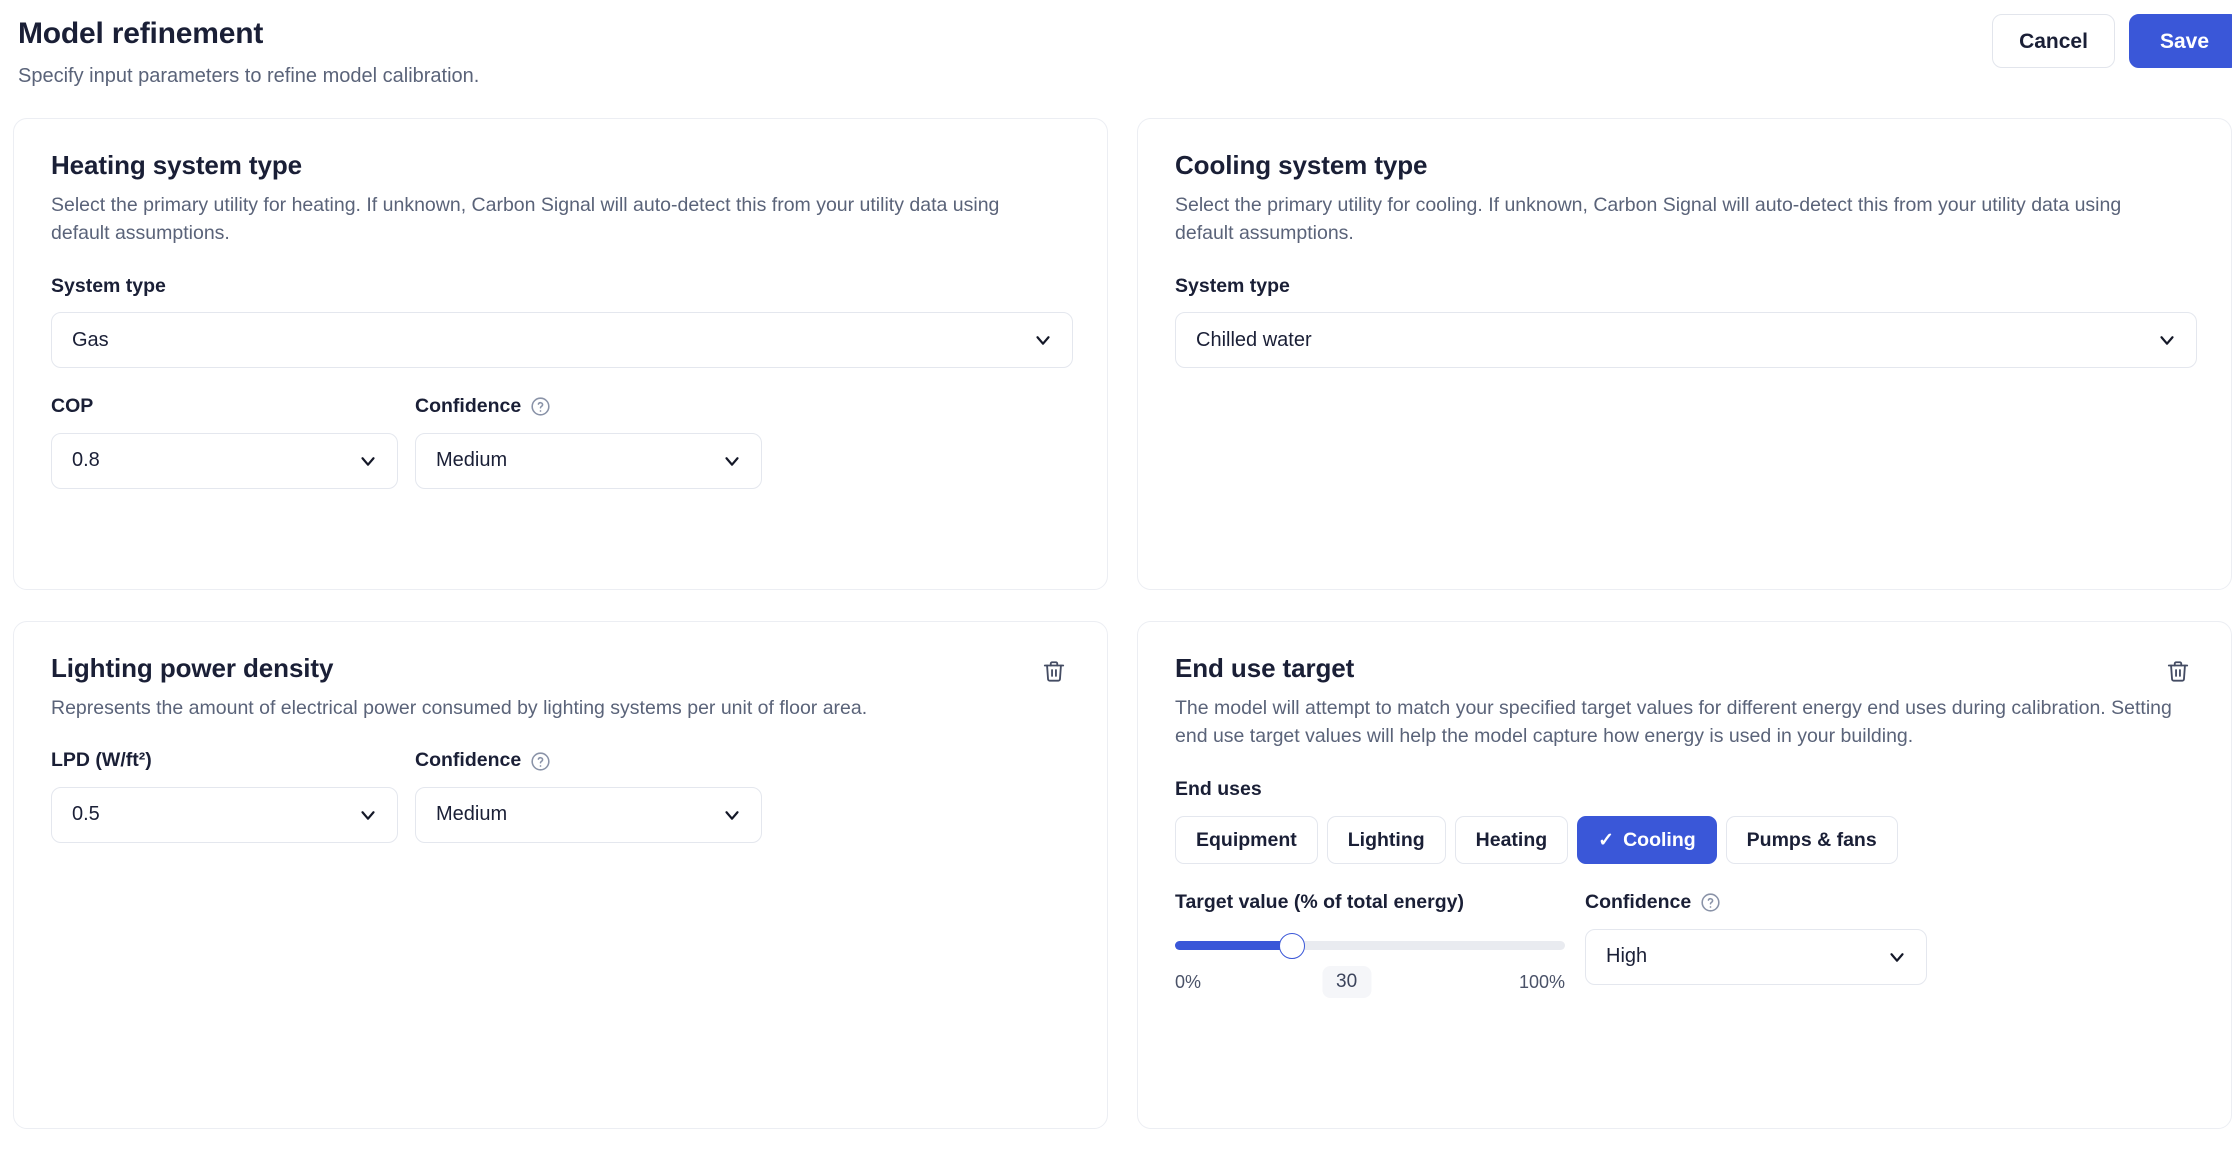 This screenshot has width=2232, height=1150. What do you see at coordinates (1541, 981) in the screenshot?
I see `slider-max-label: 100%` at bounding box center [1541, 981].